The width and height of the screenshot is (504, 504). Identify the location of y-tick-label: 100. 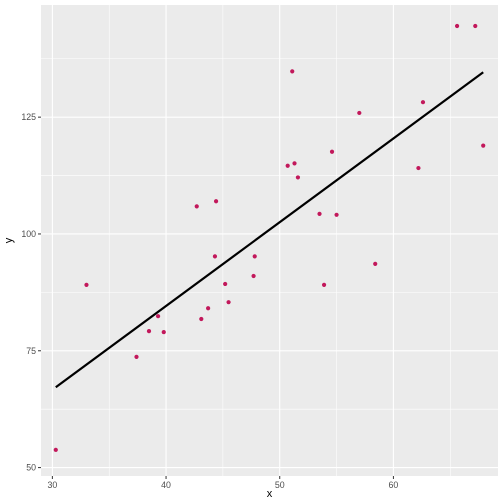
(28, 234).